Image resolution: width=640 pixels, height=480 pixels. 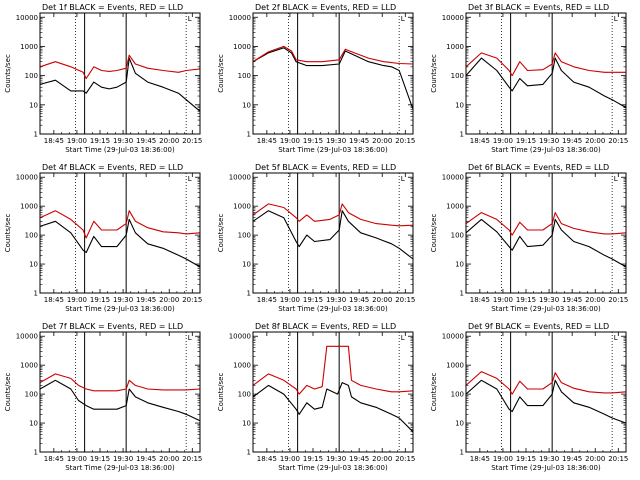 What do you see at coordinates (325, 167) in the screenshot?
I see `panel-title: Det 5f BLACK = Events, RED = LLD` at bounding box center [325, 167].